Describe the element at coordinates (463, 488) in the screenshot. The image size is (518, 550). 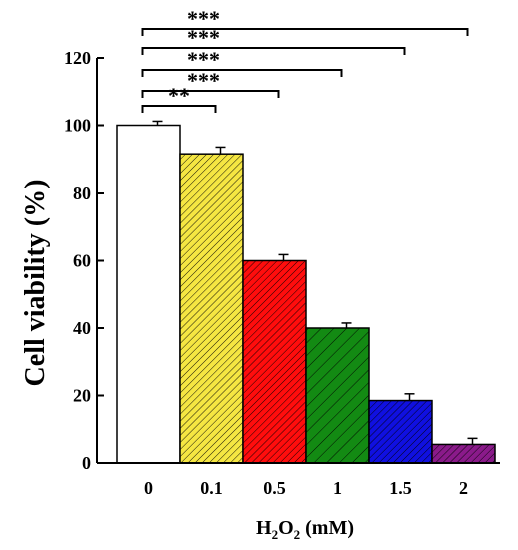
I see `x-tick-label: 2` at that location.